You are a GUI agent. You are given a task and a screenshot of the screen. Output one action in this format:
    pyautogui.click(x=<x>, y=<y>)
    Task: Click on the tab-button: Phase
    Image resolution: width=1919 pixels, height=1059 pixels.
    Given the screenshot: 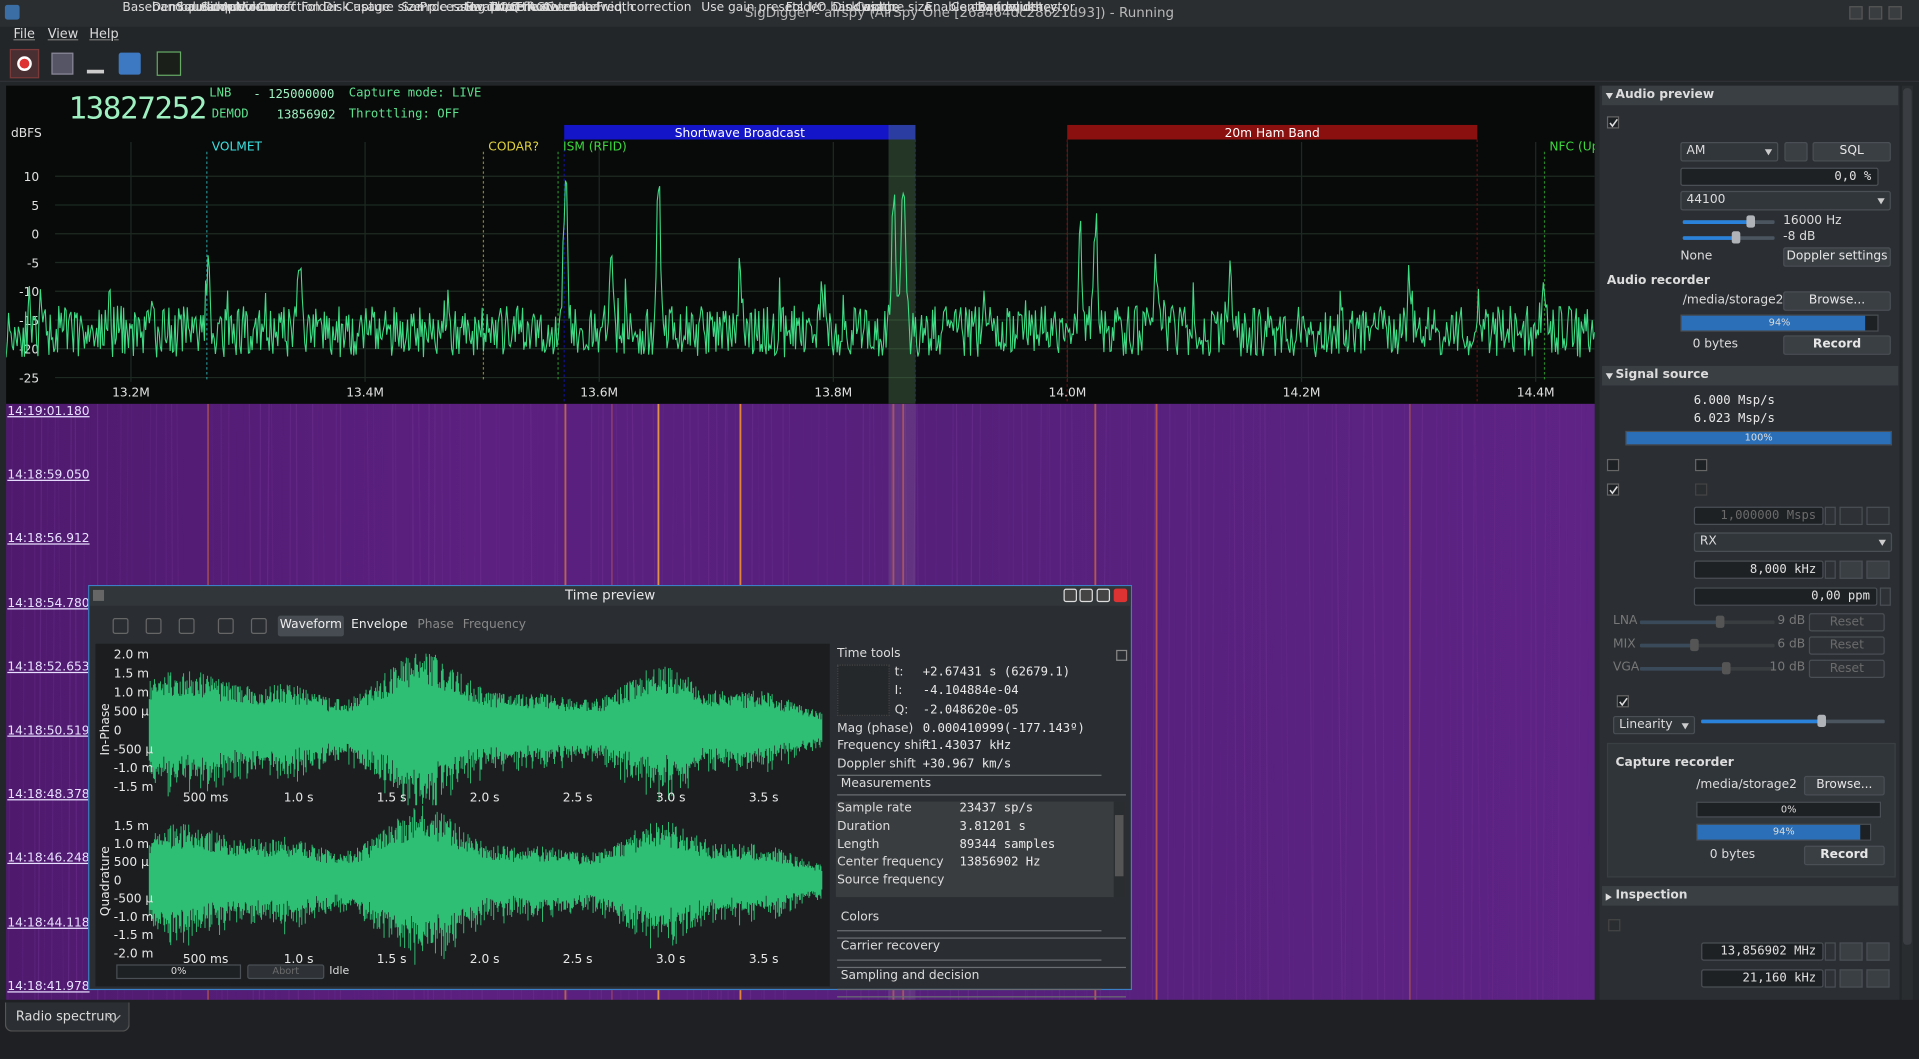 What is the action you would take?
    pyautogui.click(x=435, y=625)
    